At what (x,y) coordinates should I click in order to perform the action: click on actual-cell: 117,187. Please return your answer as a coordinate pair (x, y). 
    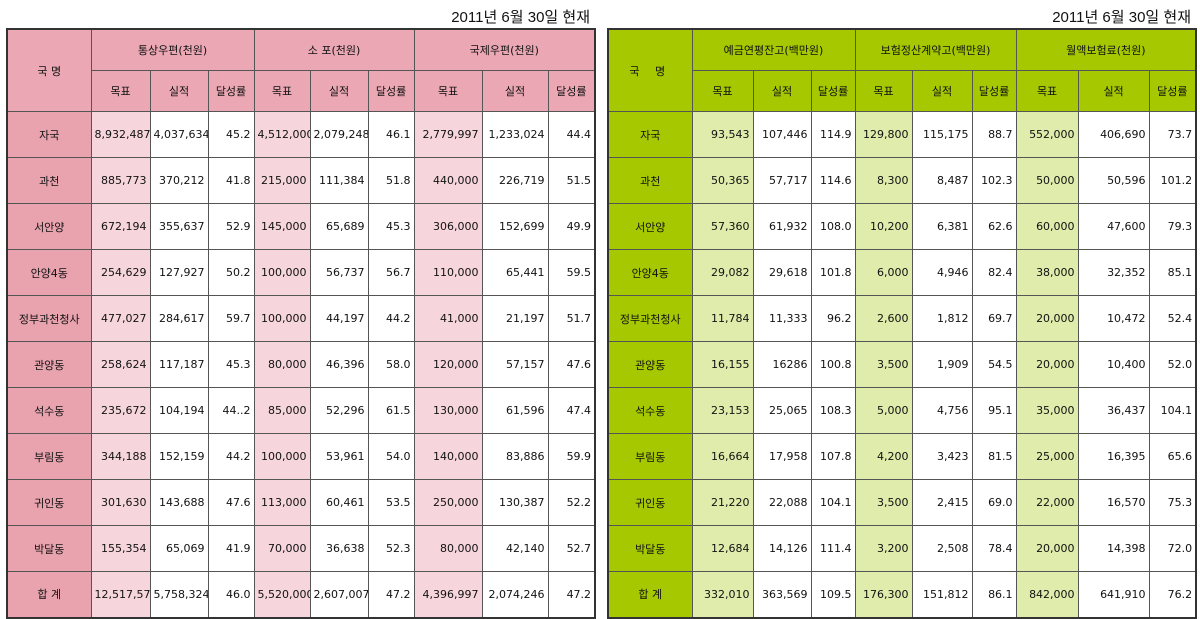
    Looking at the image, I should click on (179, 364).